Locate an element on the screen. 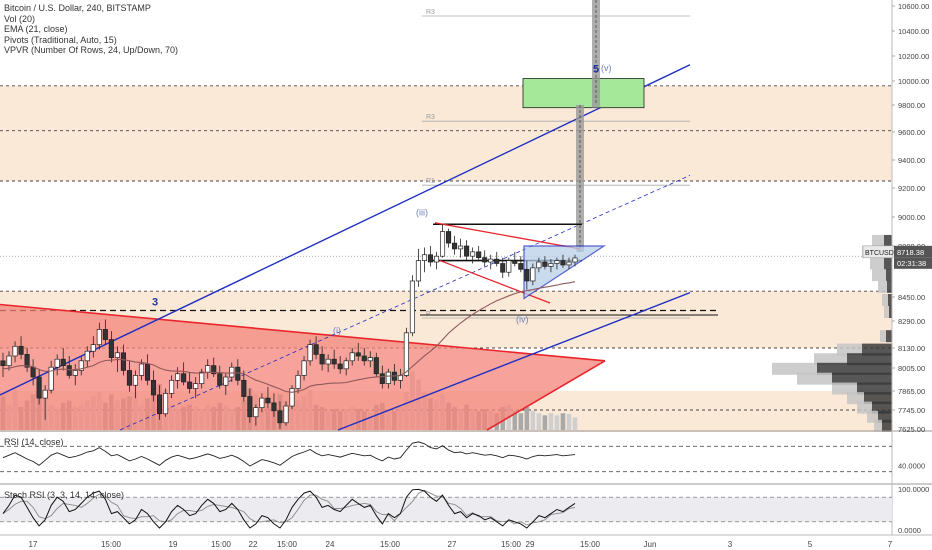  time-tick-label: 29 is located at coordinates (530, 544).